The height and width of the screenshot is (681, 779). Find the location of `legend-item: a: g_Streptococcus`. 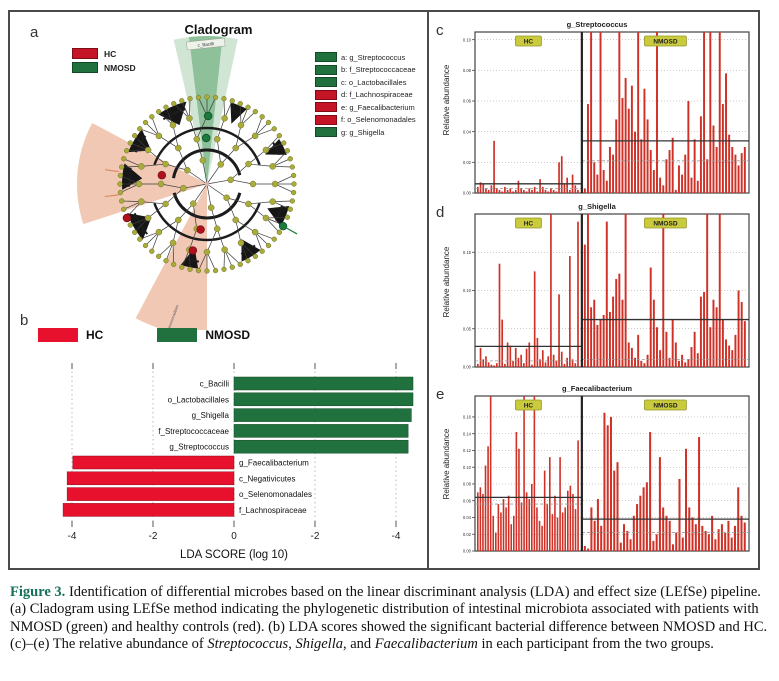

legend-item: a: g_Streptococcus is located at coordinates (365, 57).